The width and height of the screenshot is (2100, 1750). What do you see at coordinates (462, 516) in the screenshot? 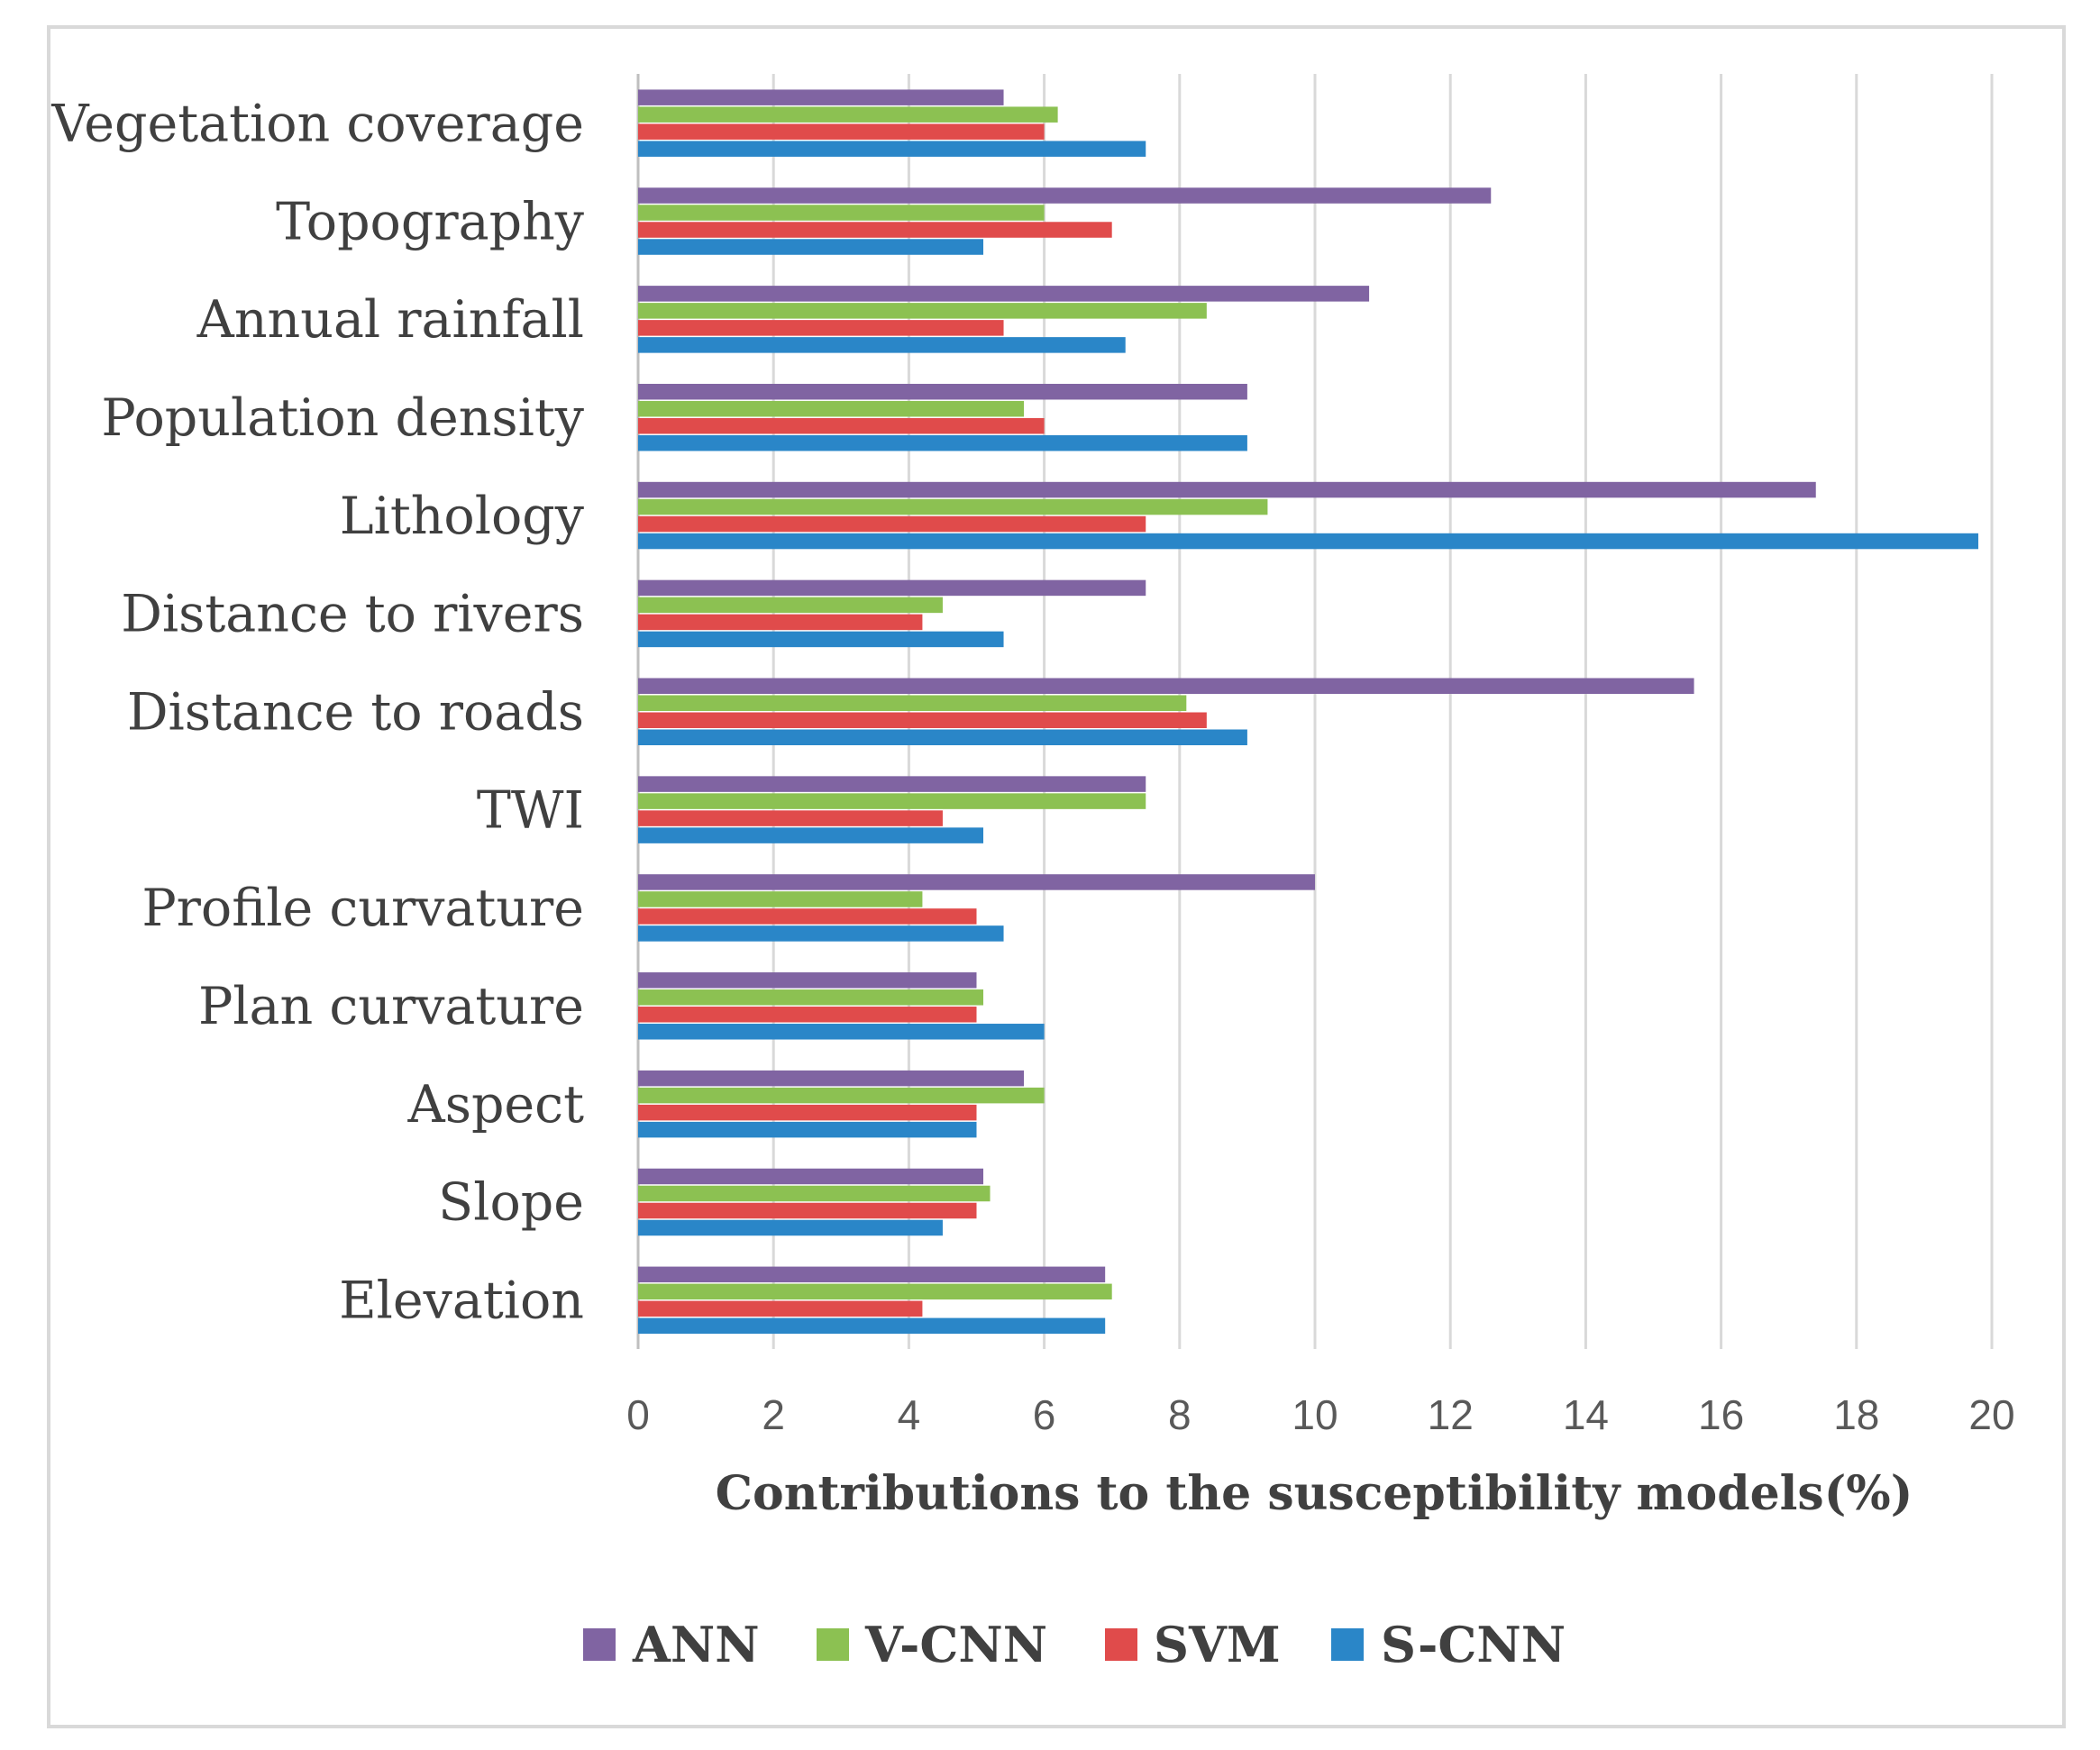
I see `category-label: Lithology` at bounding box center [462, 516].